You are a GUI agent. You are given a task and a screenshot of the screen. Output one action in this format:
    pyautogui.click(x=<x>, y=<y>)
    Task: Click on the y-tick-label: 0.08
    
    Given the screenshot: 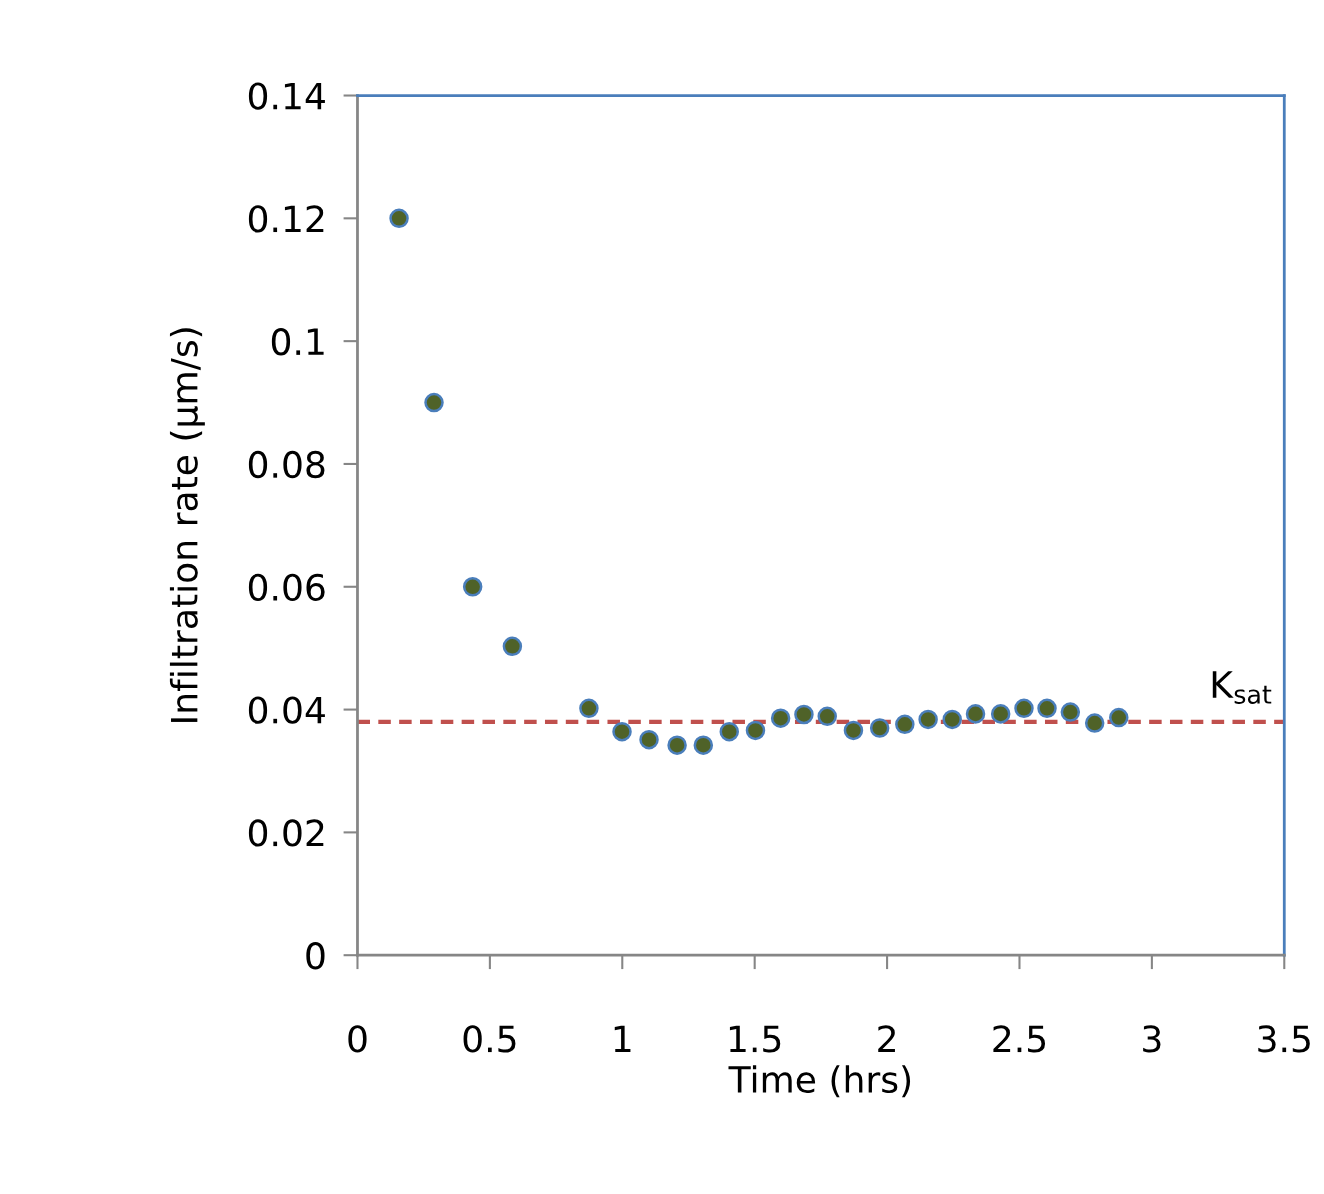 What is the action you would take?
    pyautogui.click(x=286, y=464)
    